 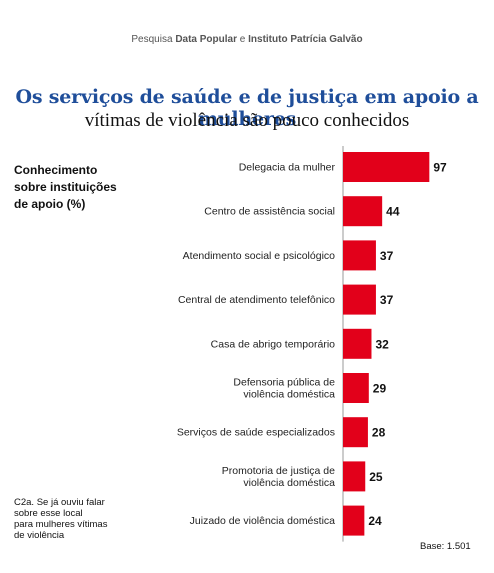 I want to click on source-org-data-popular: Data Popular, so click(x=206, y=39).